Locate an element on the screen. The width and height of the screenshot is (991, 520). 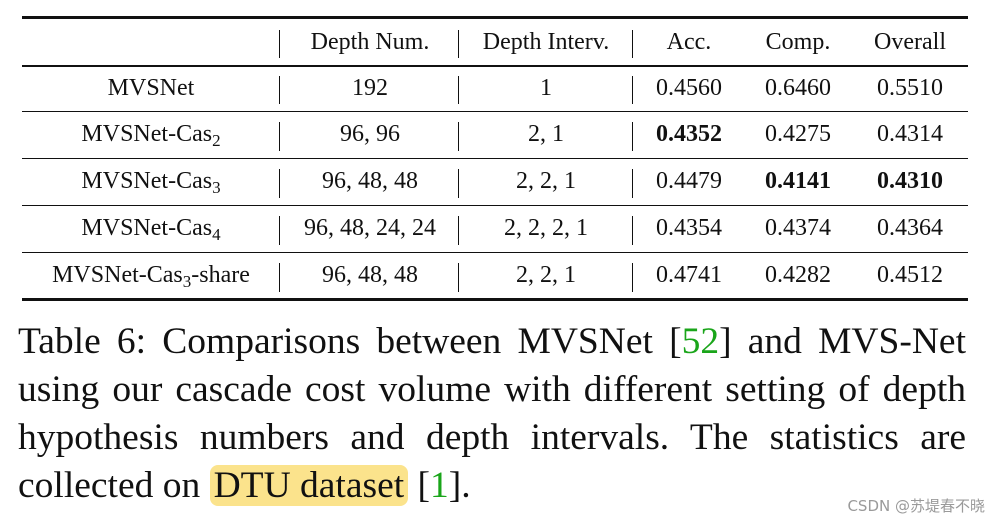
row-4-overall: 0.4364 is located at coordinates (910, 228).